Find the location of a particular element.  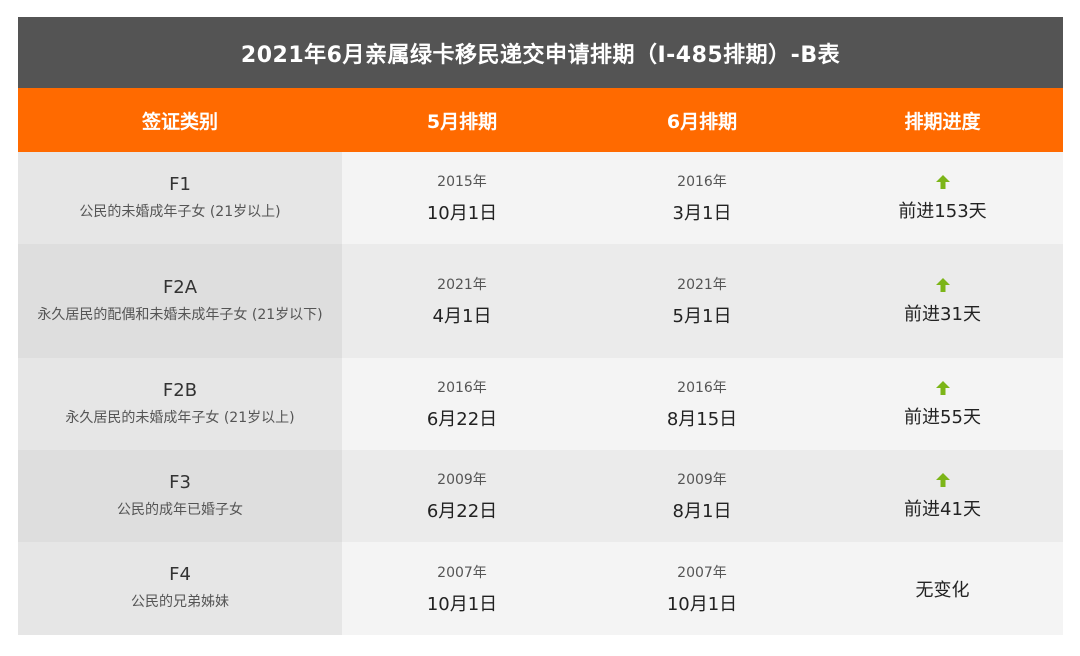

may-year: 2021年 is located at coordinates (462, 285).